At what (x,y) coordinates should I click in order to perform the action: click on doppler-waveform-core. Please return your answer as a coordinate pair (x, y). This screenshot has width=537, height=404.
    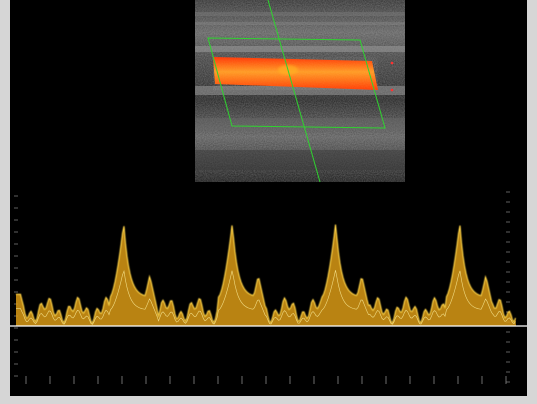
    Looking at the image, I should click on (266, 297).